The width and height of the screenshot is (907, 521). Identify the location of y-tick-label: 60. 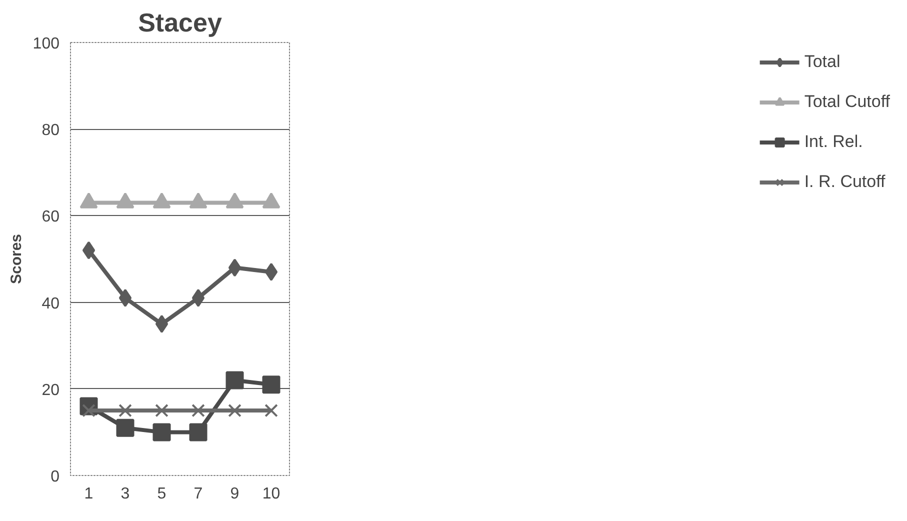
(51, 217).